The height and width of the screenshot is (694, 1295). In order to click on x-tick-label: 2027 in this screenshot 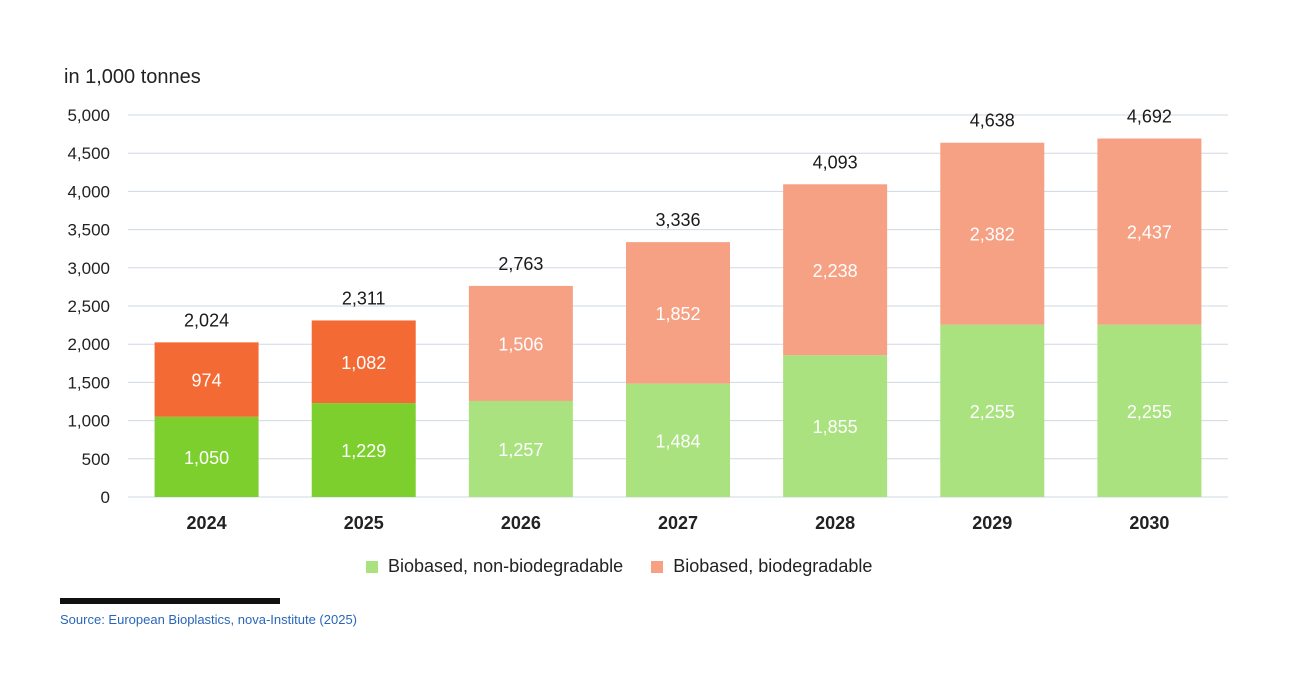, I will do `click(678, 523)`.